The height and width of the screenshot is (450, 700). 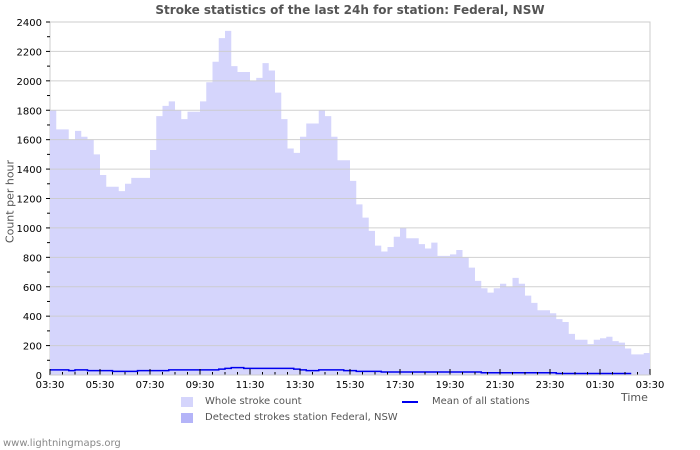 What do you see at coordinates (100, 385) in the screenshot?
I see `svg-text: 05:30` at bounding box center [100, 385].